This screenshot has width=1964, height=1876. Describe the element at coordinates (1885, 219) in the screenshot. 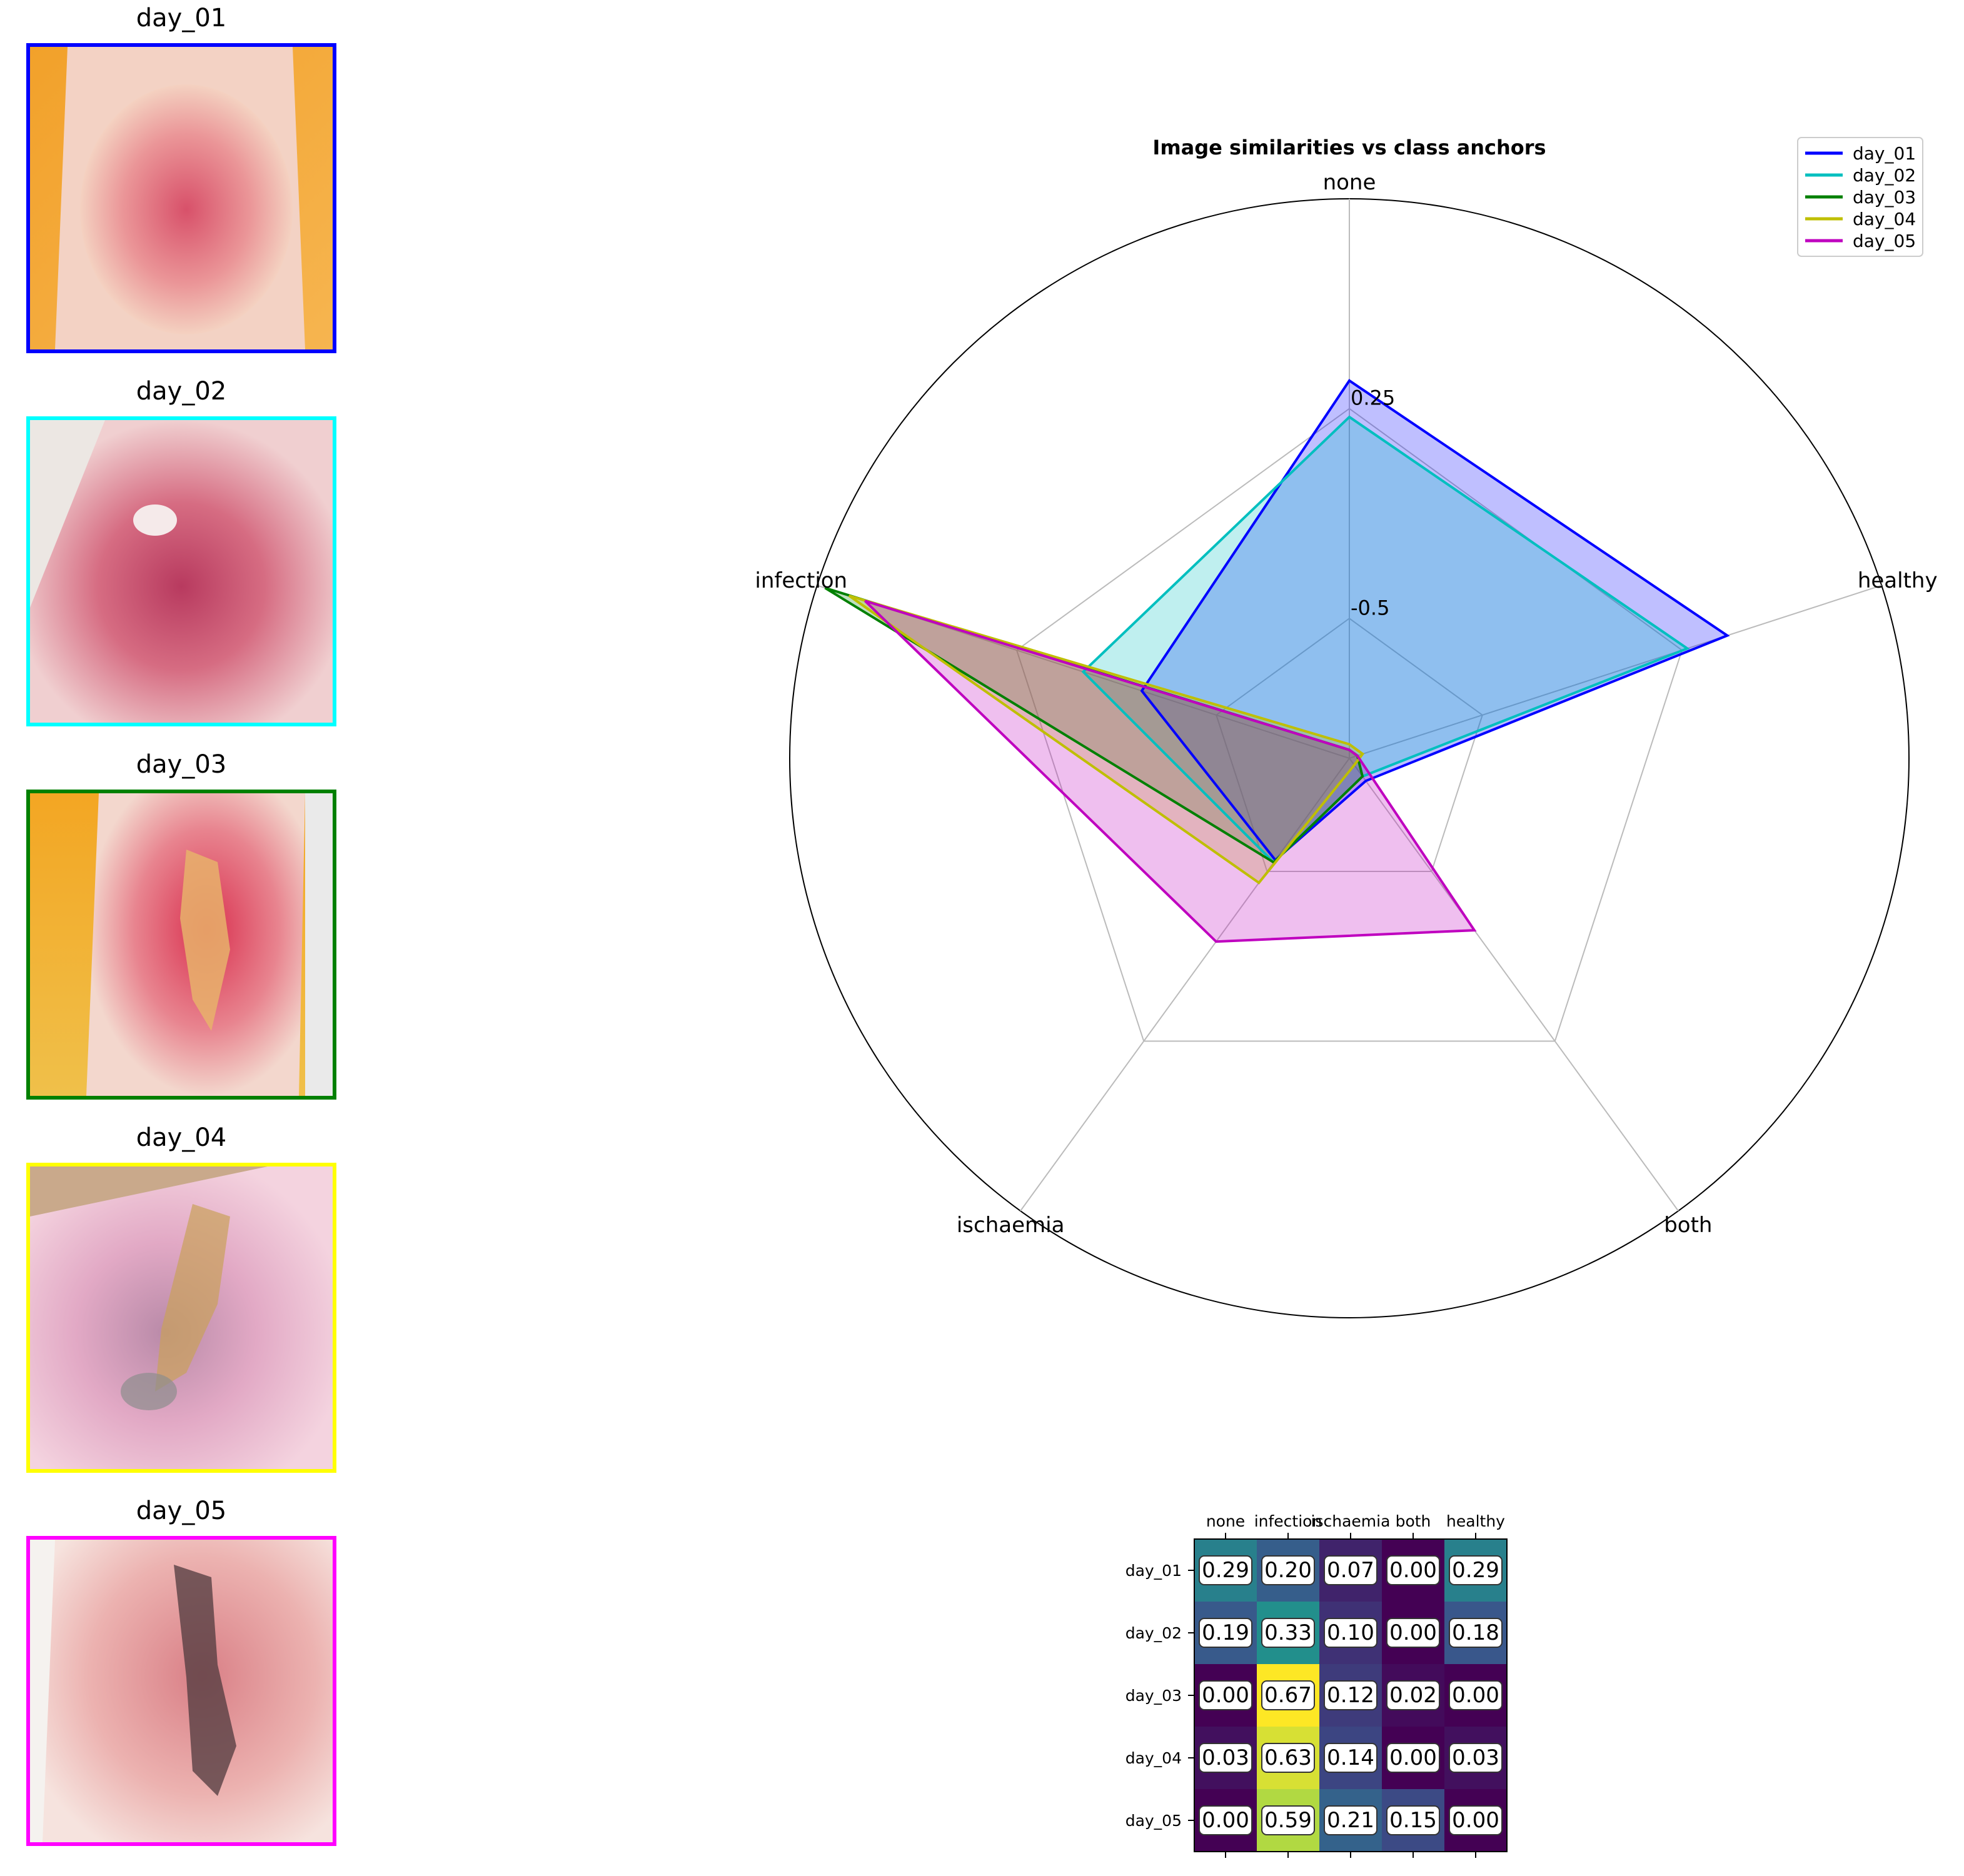

I see `legend-label: day_04` at that location.